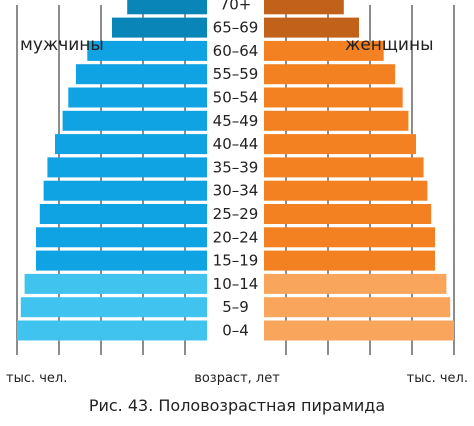  What do you see at coordinates (236, 74) in the screenshot?
I see `age-label-55-59: 55–59` at bounding box center [236, 74].